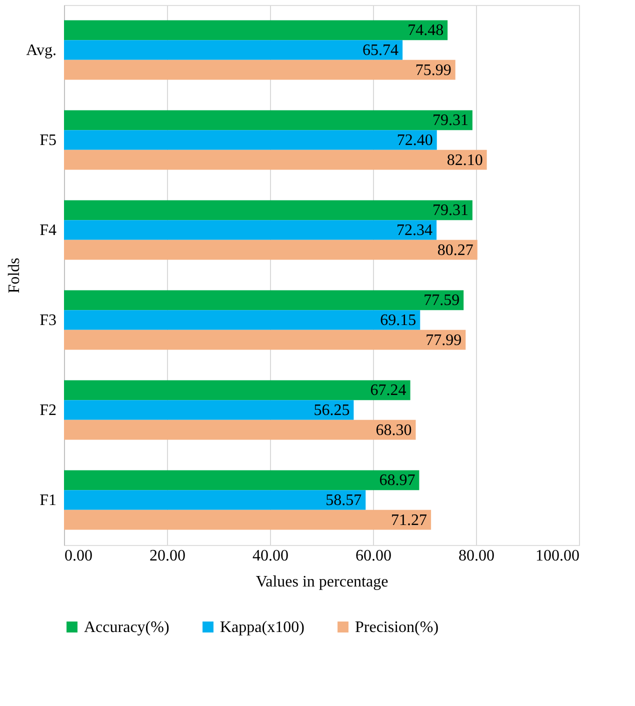  Describe the element at coordinates (380, 50) in the screenshot. I see `data-label: 65.74` at that location.